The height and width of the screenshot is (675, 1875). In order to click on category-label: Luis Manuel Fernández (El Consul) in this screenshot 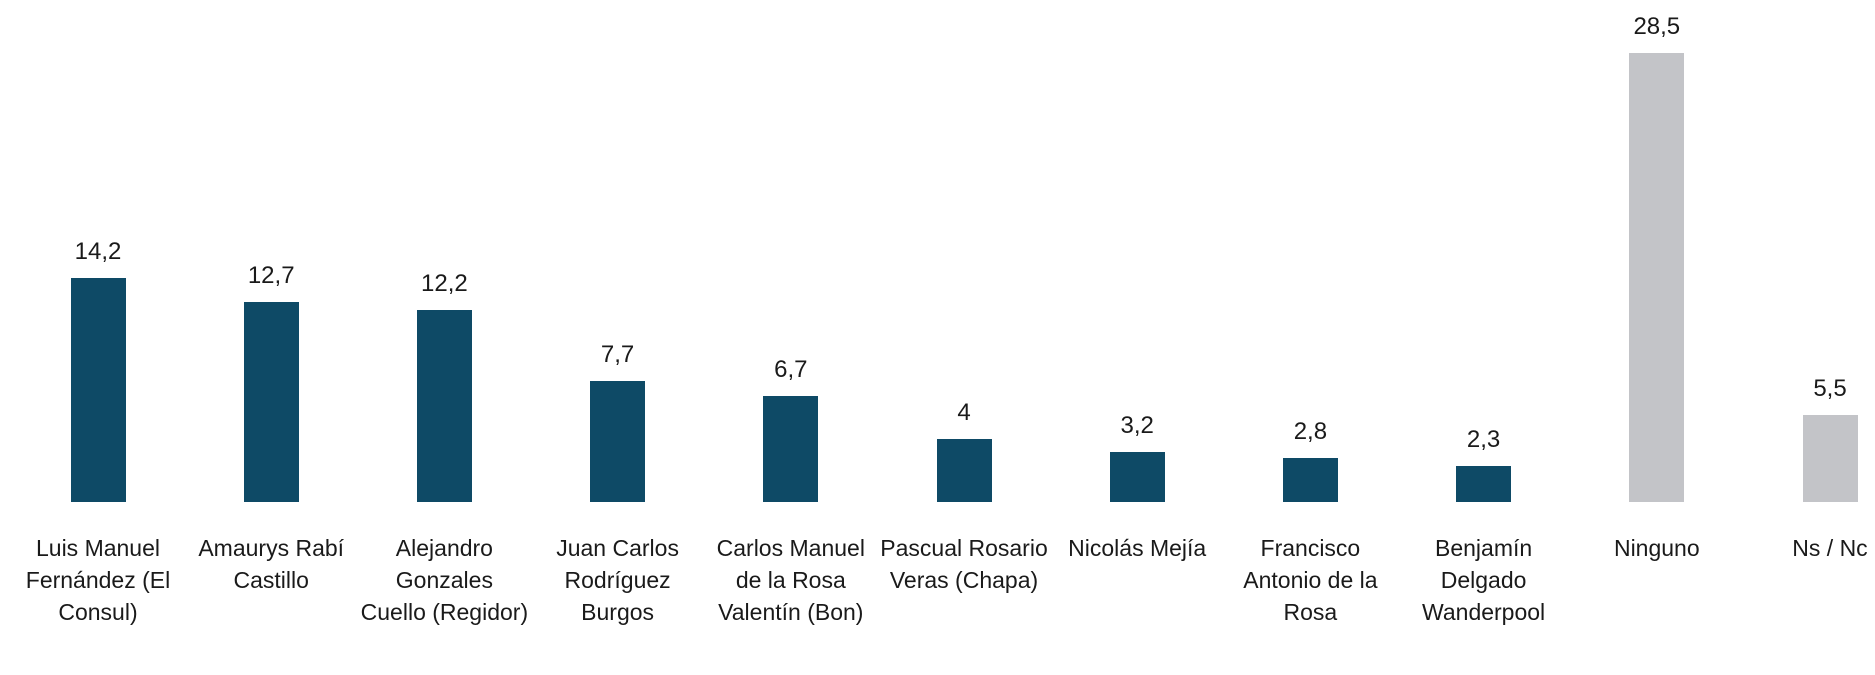, I will do `click(98, 580)`.